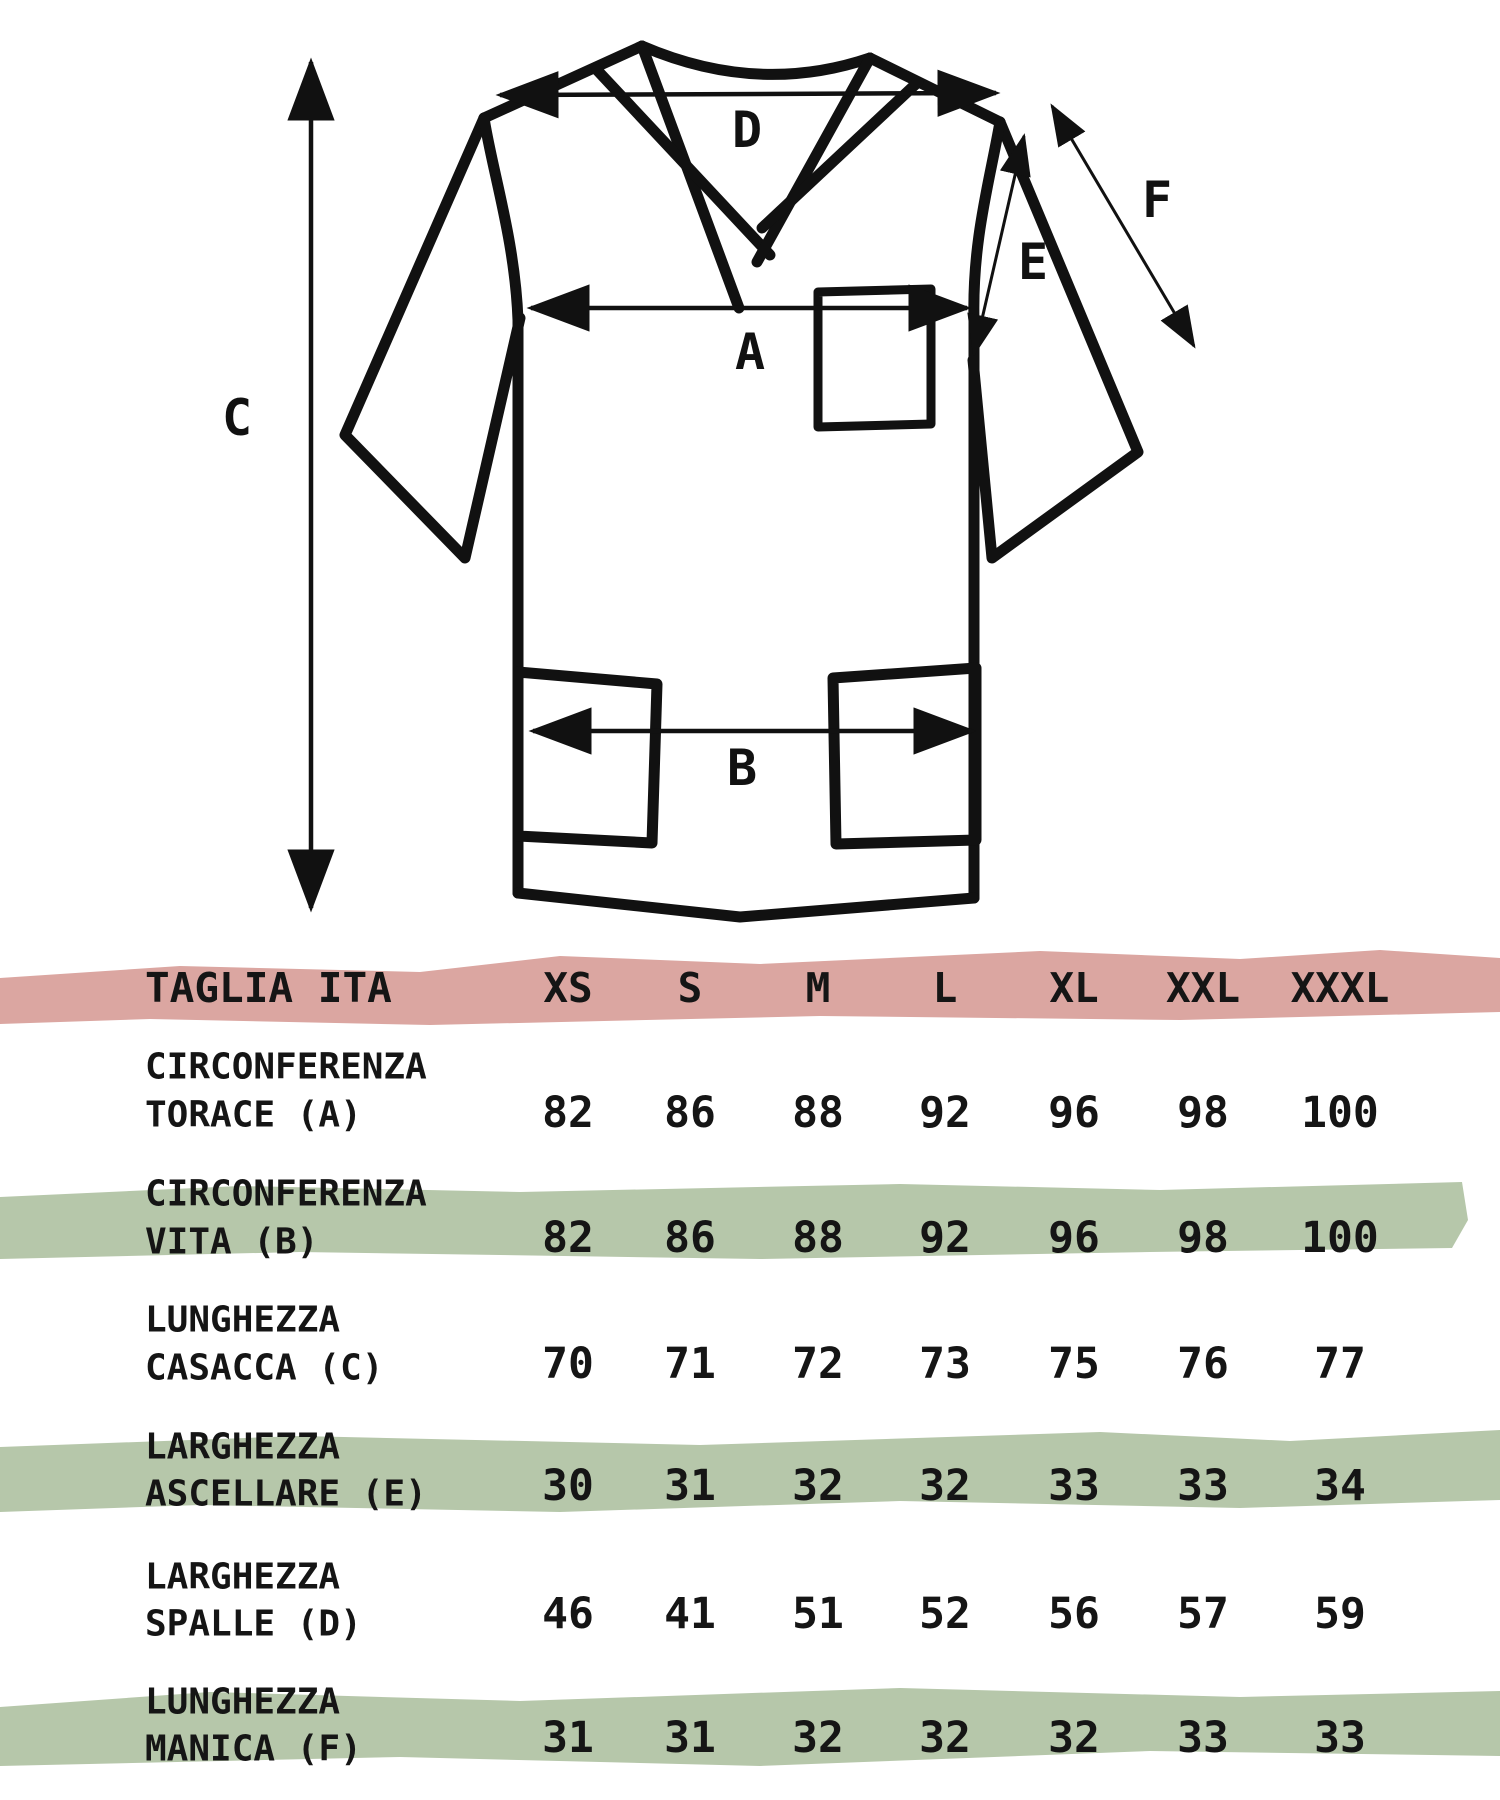 This screenshot has height=1800, width=1500. Describe the element at coordinates (813, 160) in the screenshot. I see `vneck-band-right-outer` at that location.